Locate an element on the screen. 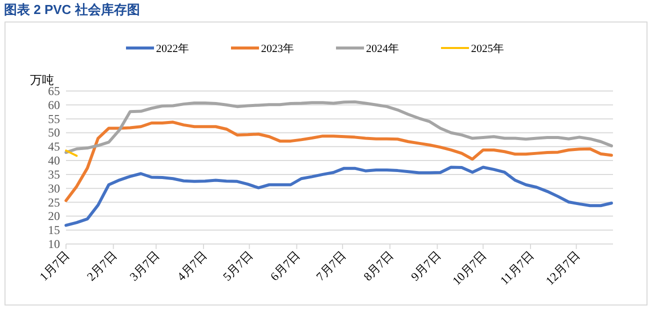 The width and height of the screenshot is (652, 331). y-tick-label: 30 is located at coordinates (54, 188).